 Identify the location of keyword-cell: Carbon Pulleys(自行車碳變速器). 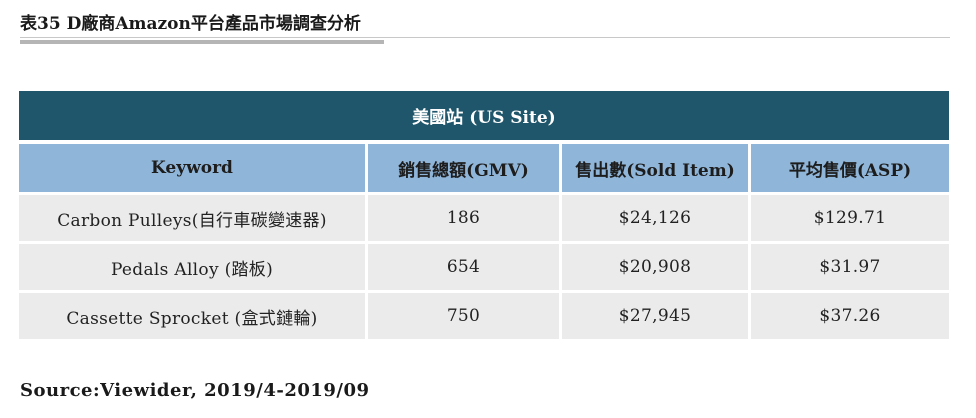
(193, 219).